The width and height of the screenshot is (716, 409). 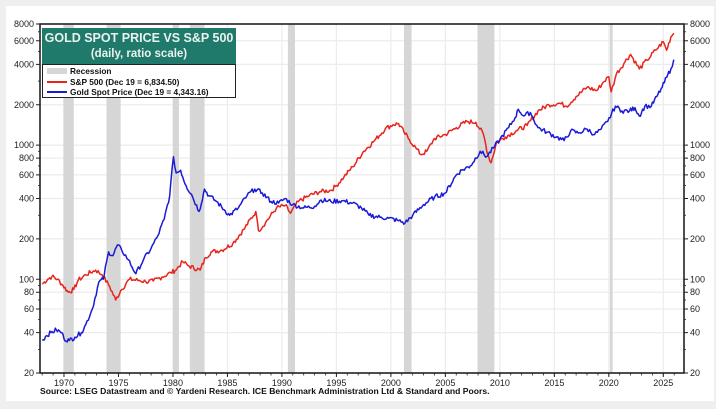 What do you see at coordinates (139, 38) in the screenshot?
I see `chart-title: GOLD SPOT PRICE VS S&P 500` at bounding box center [139, 38].